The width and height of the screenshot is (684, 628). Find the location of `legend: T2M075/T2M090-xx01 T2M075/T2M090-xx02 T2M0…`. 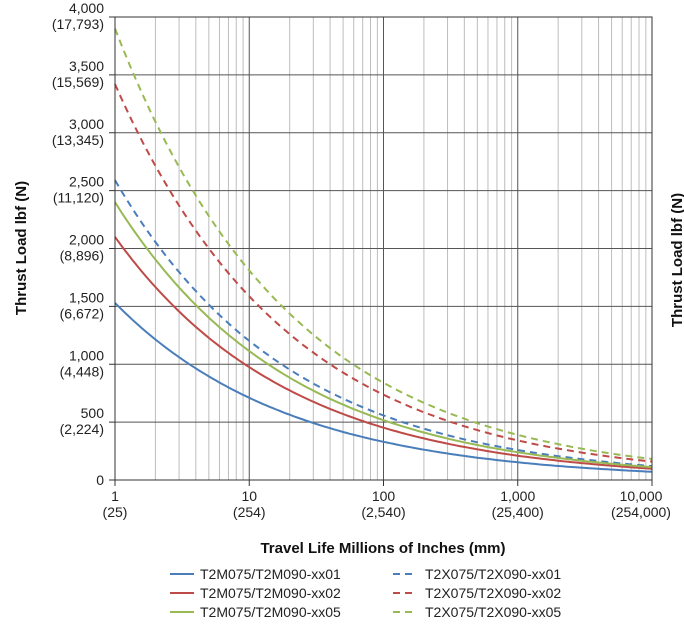

legend: T2M075/T2M090-xx01 T2M075/T2M090-xx02 T2M0… is located at coordinates (365, 593).